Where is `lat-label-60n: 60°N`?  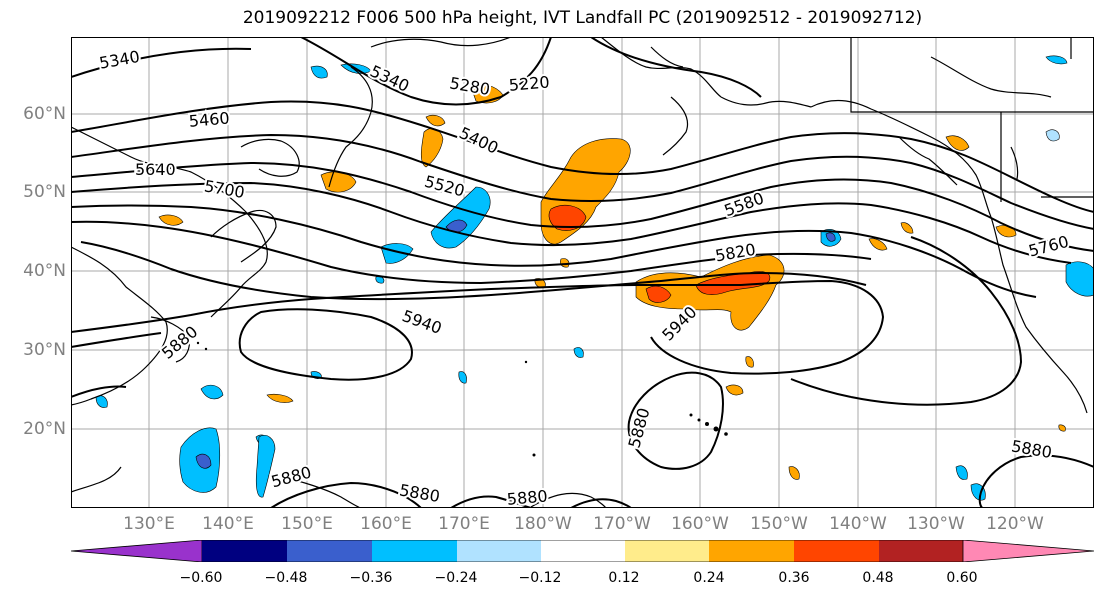 lat-label-60n: 60°N is located at coordinates (44, 114).